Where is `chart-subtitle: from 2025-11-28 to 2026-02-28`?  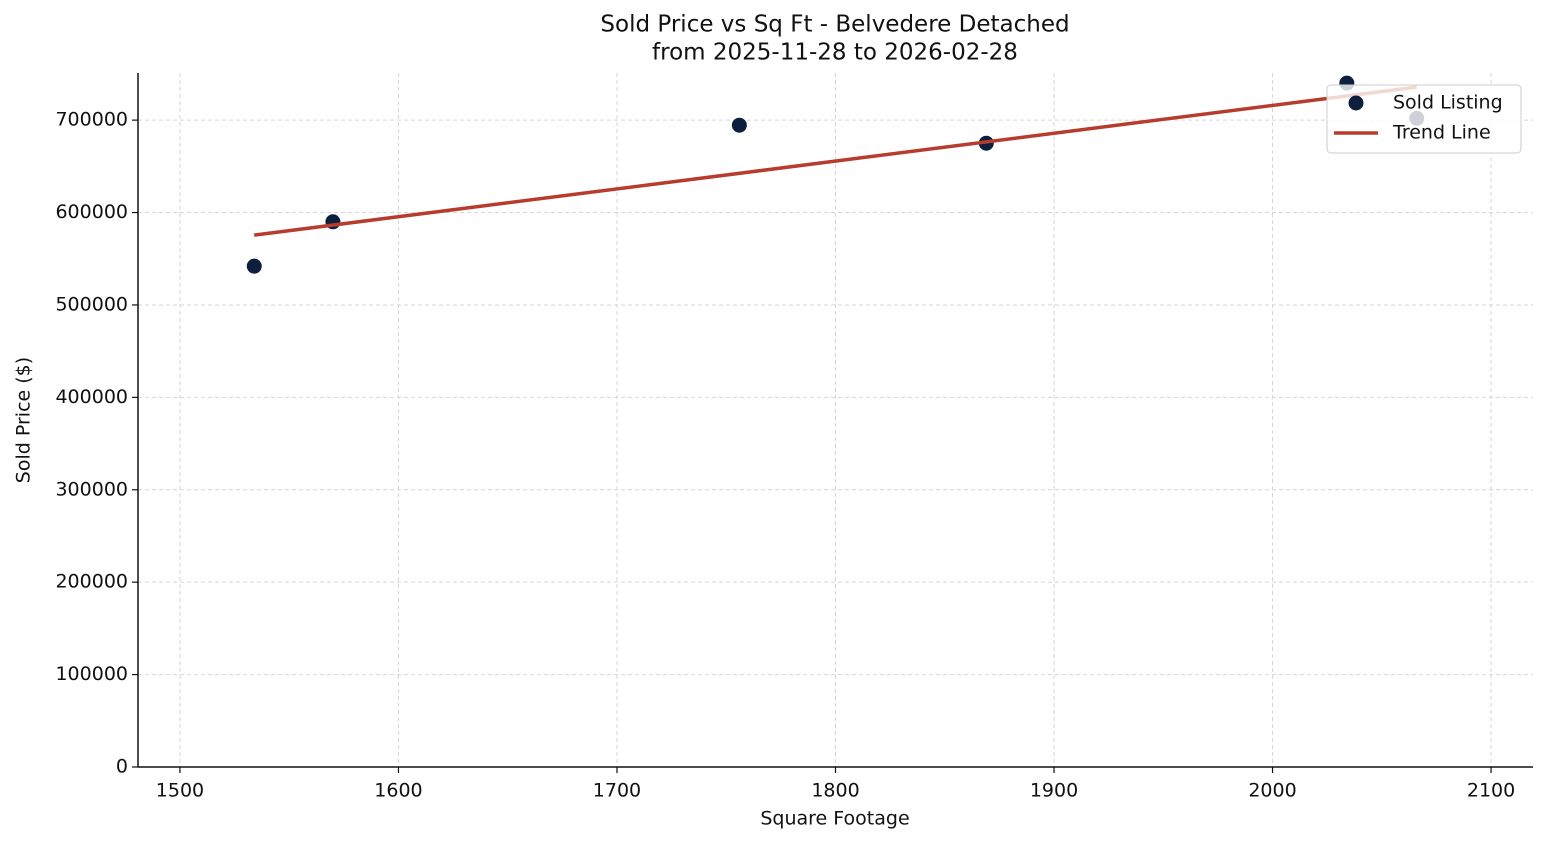 chart-subtitle: from 2025-11-28 to 2026-02-28 is located at coordinates (835, 53).